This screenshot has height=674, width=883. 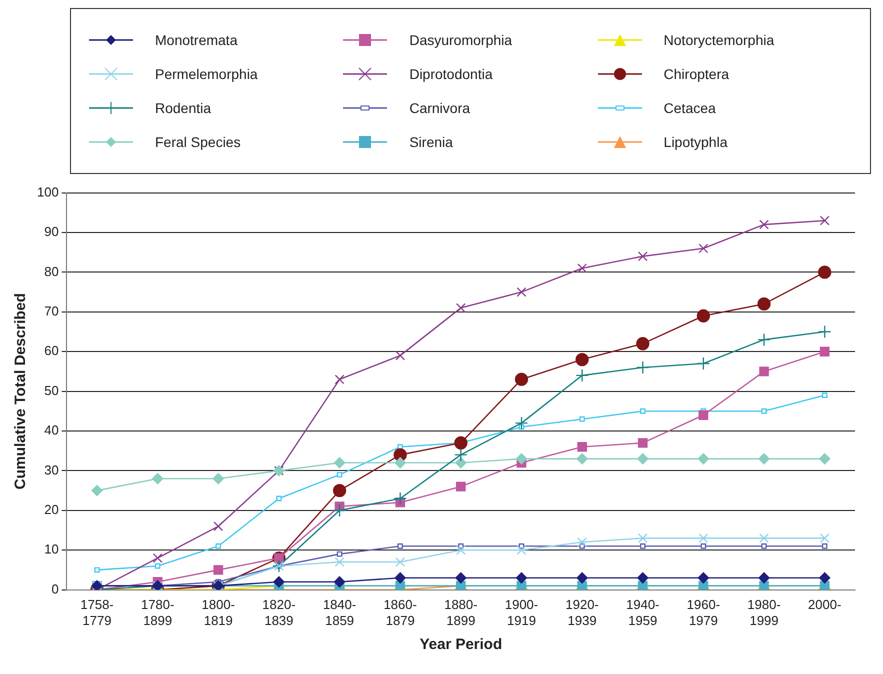 I want to click on x-tick-label: 2000-, so click(x=825, y=604).